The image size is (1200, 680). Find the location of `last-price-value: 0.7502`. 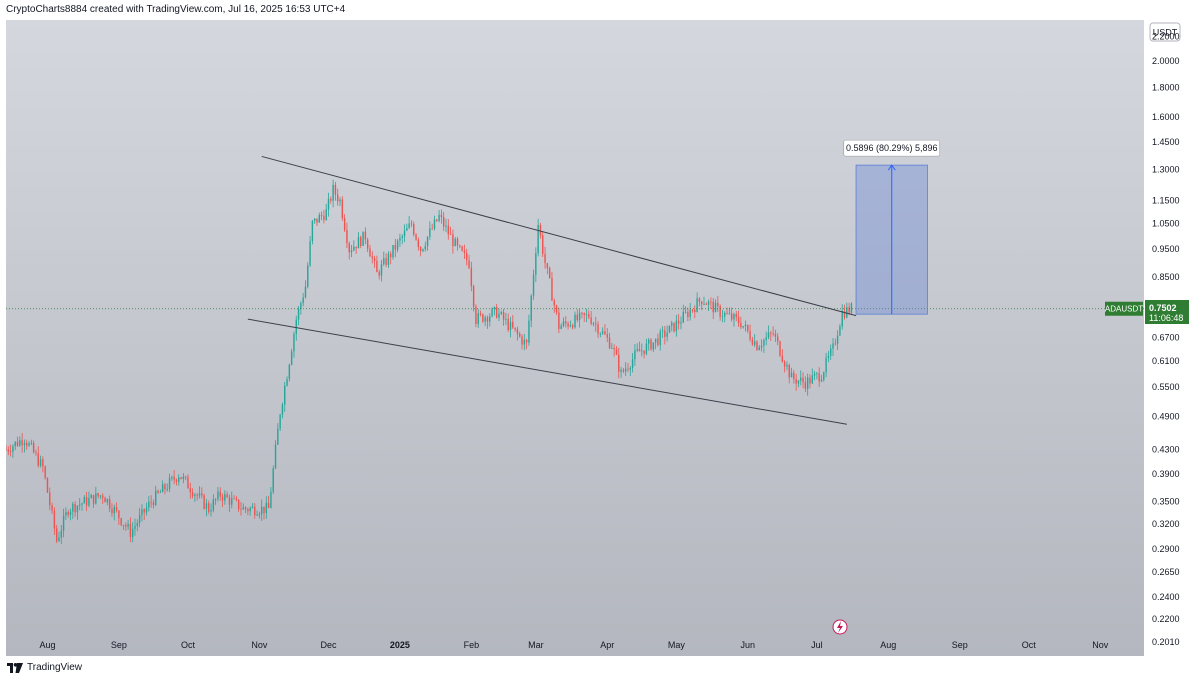

last-price-value: 0.7502 is located at coordinates (1163, 308).